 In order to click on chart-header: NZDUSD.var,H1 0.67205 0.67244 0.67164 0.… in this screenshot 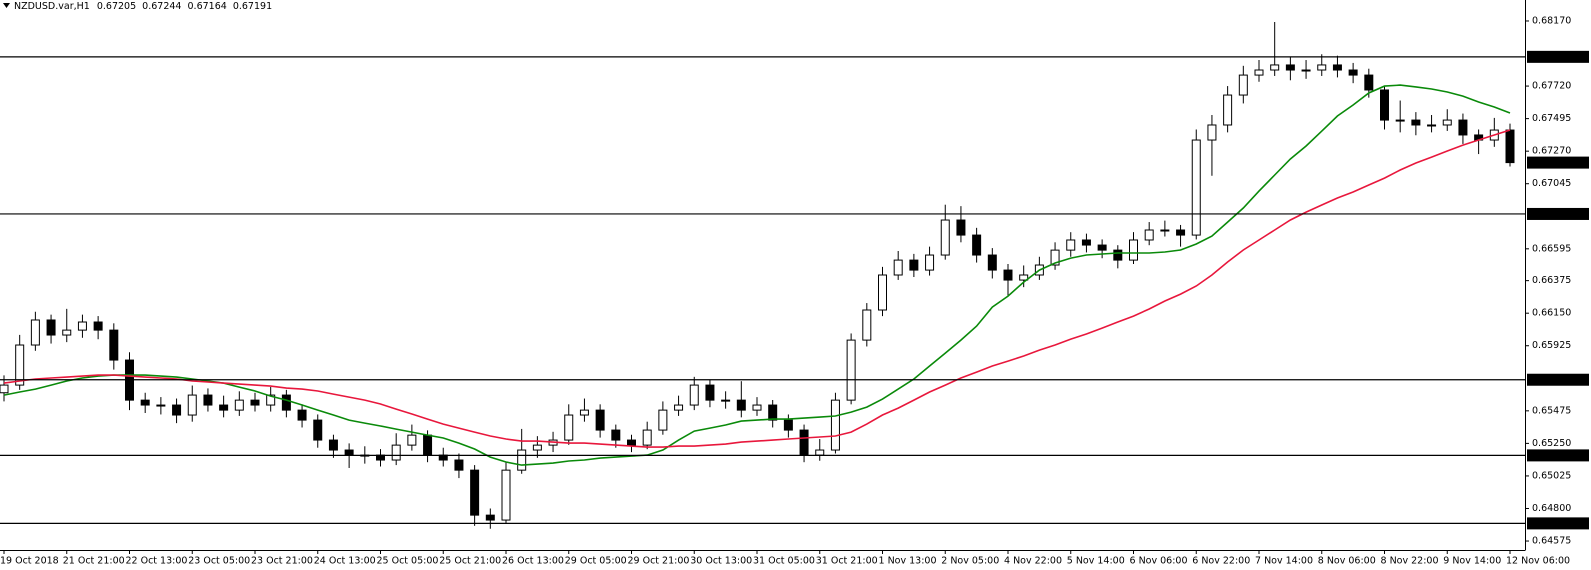, I will do `click(143, 6)`.